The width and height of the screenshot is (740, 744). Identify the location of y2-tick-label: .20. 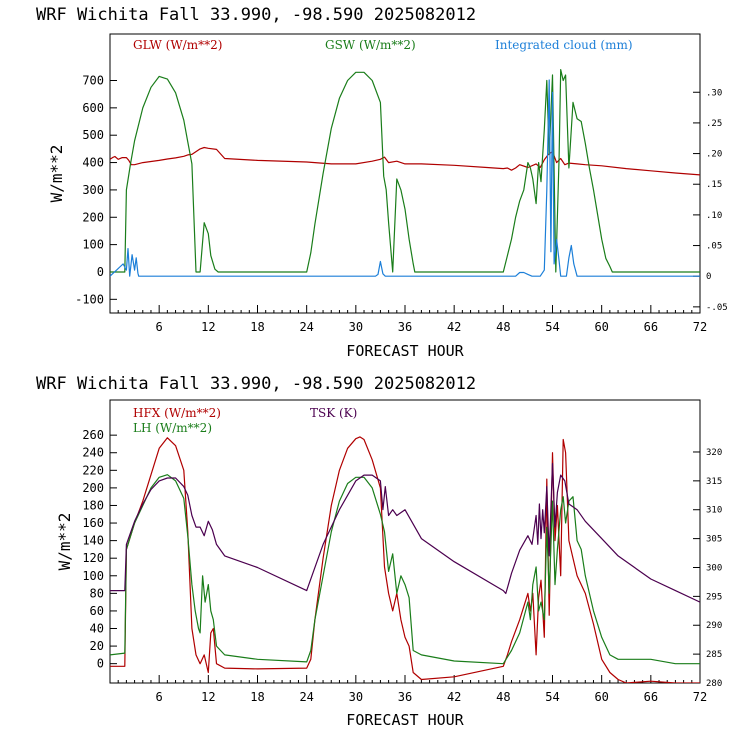
(714, 155).